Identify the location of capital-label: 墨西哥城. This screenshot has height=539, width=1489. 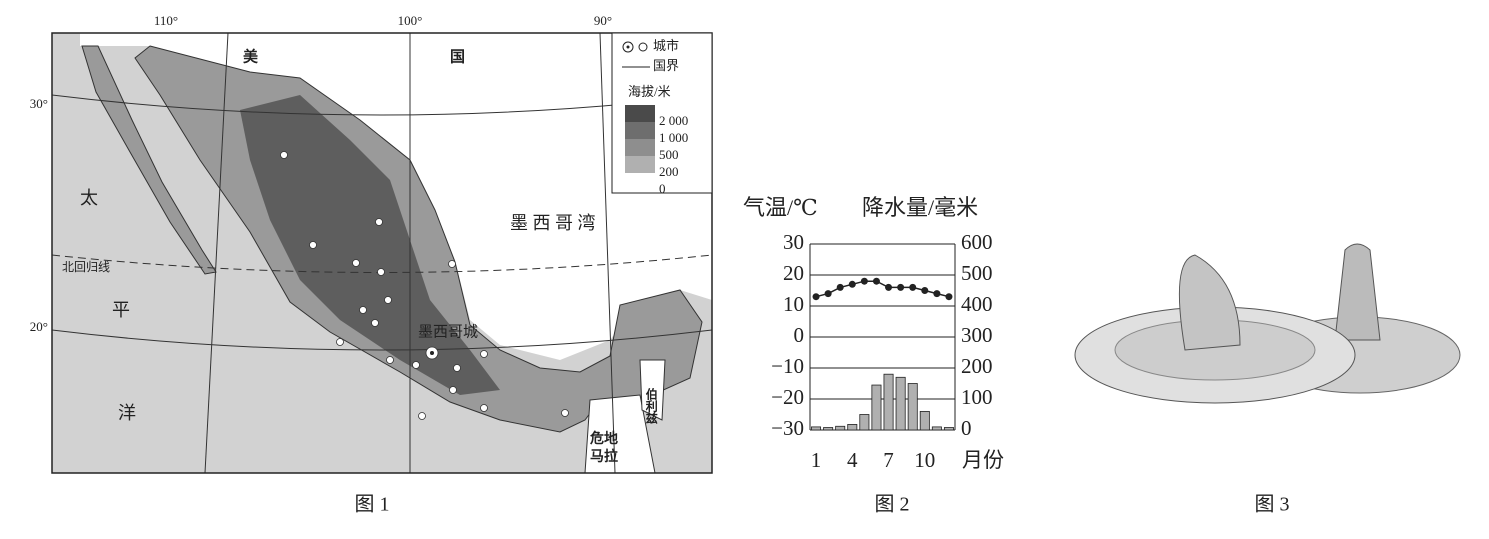
(448, 331).